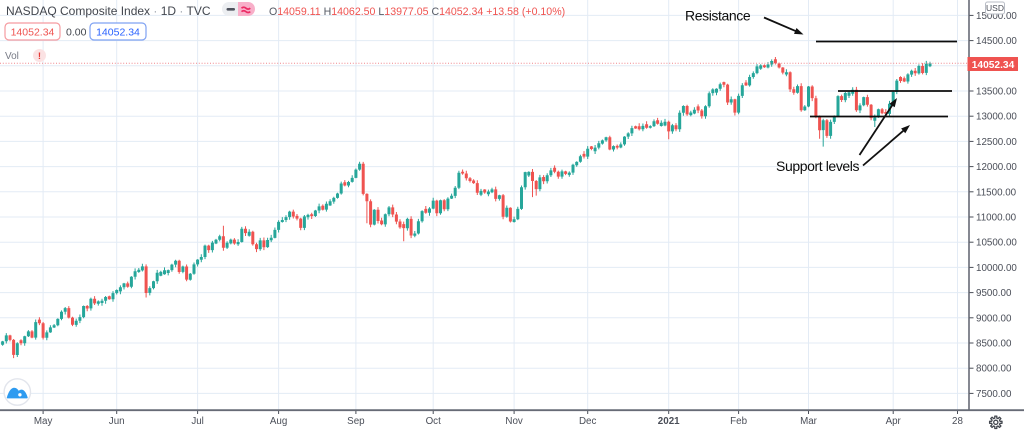 This screenshot has width=1024, height=436. What do you see at coordinates (818, 166) in the screenshot?
I see `svg-text: Support levels` at bounding box center [818, 166].